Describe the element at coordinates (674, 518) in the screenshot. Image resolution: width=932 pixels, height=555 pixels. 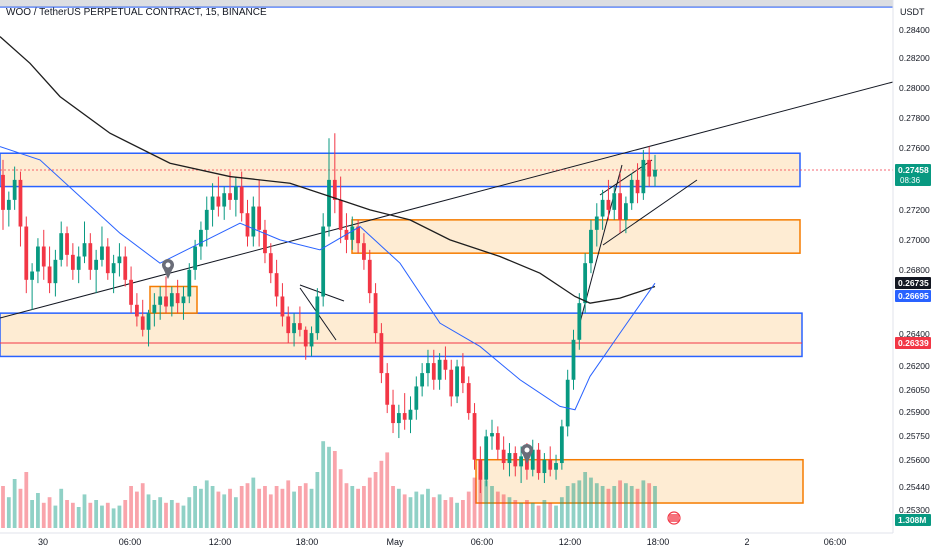
I see `us-flag-icon` at that location.